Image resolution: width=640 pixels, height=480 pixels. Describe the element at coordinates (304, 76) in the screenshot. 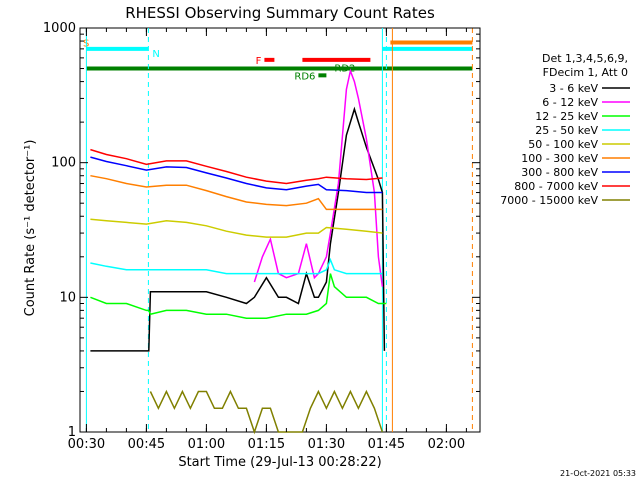

I see `flag-label: RD6` at that location.